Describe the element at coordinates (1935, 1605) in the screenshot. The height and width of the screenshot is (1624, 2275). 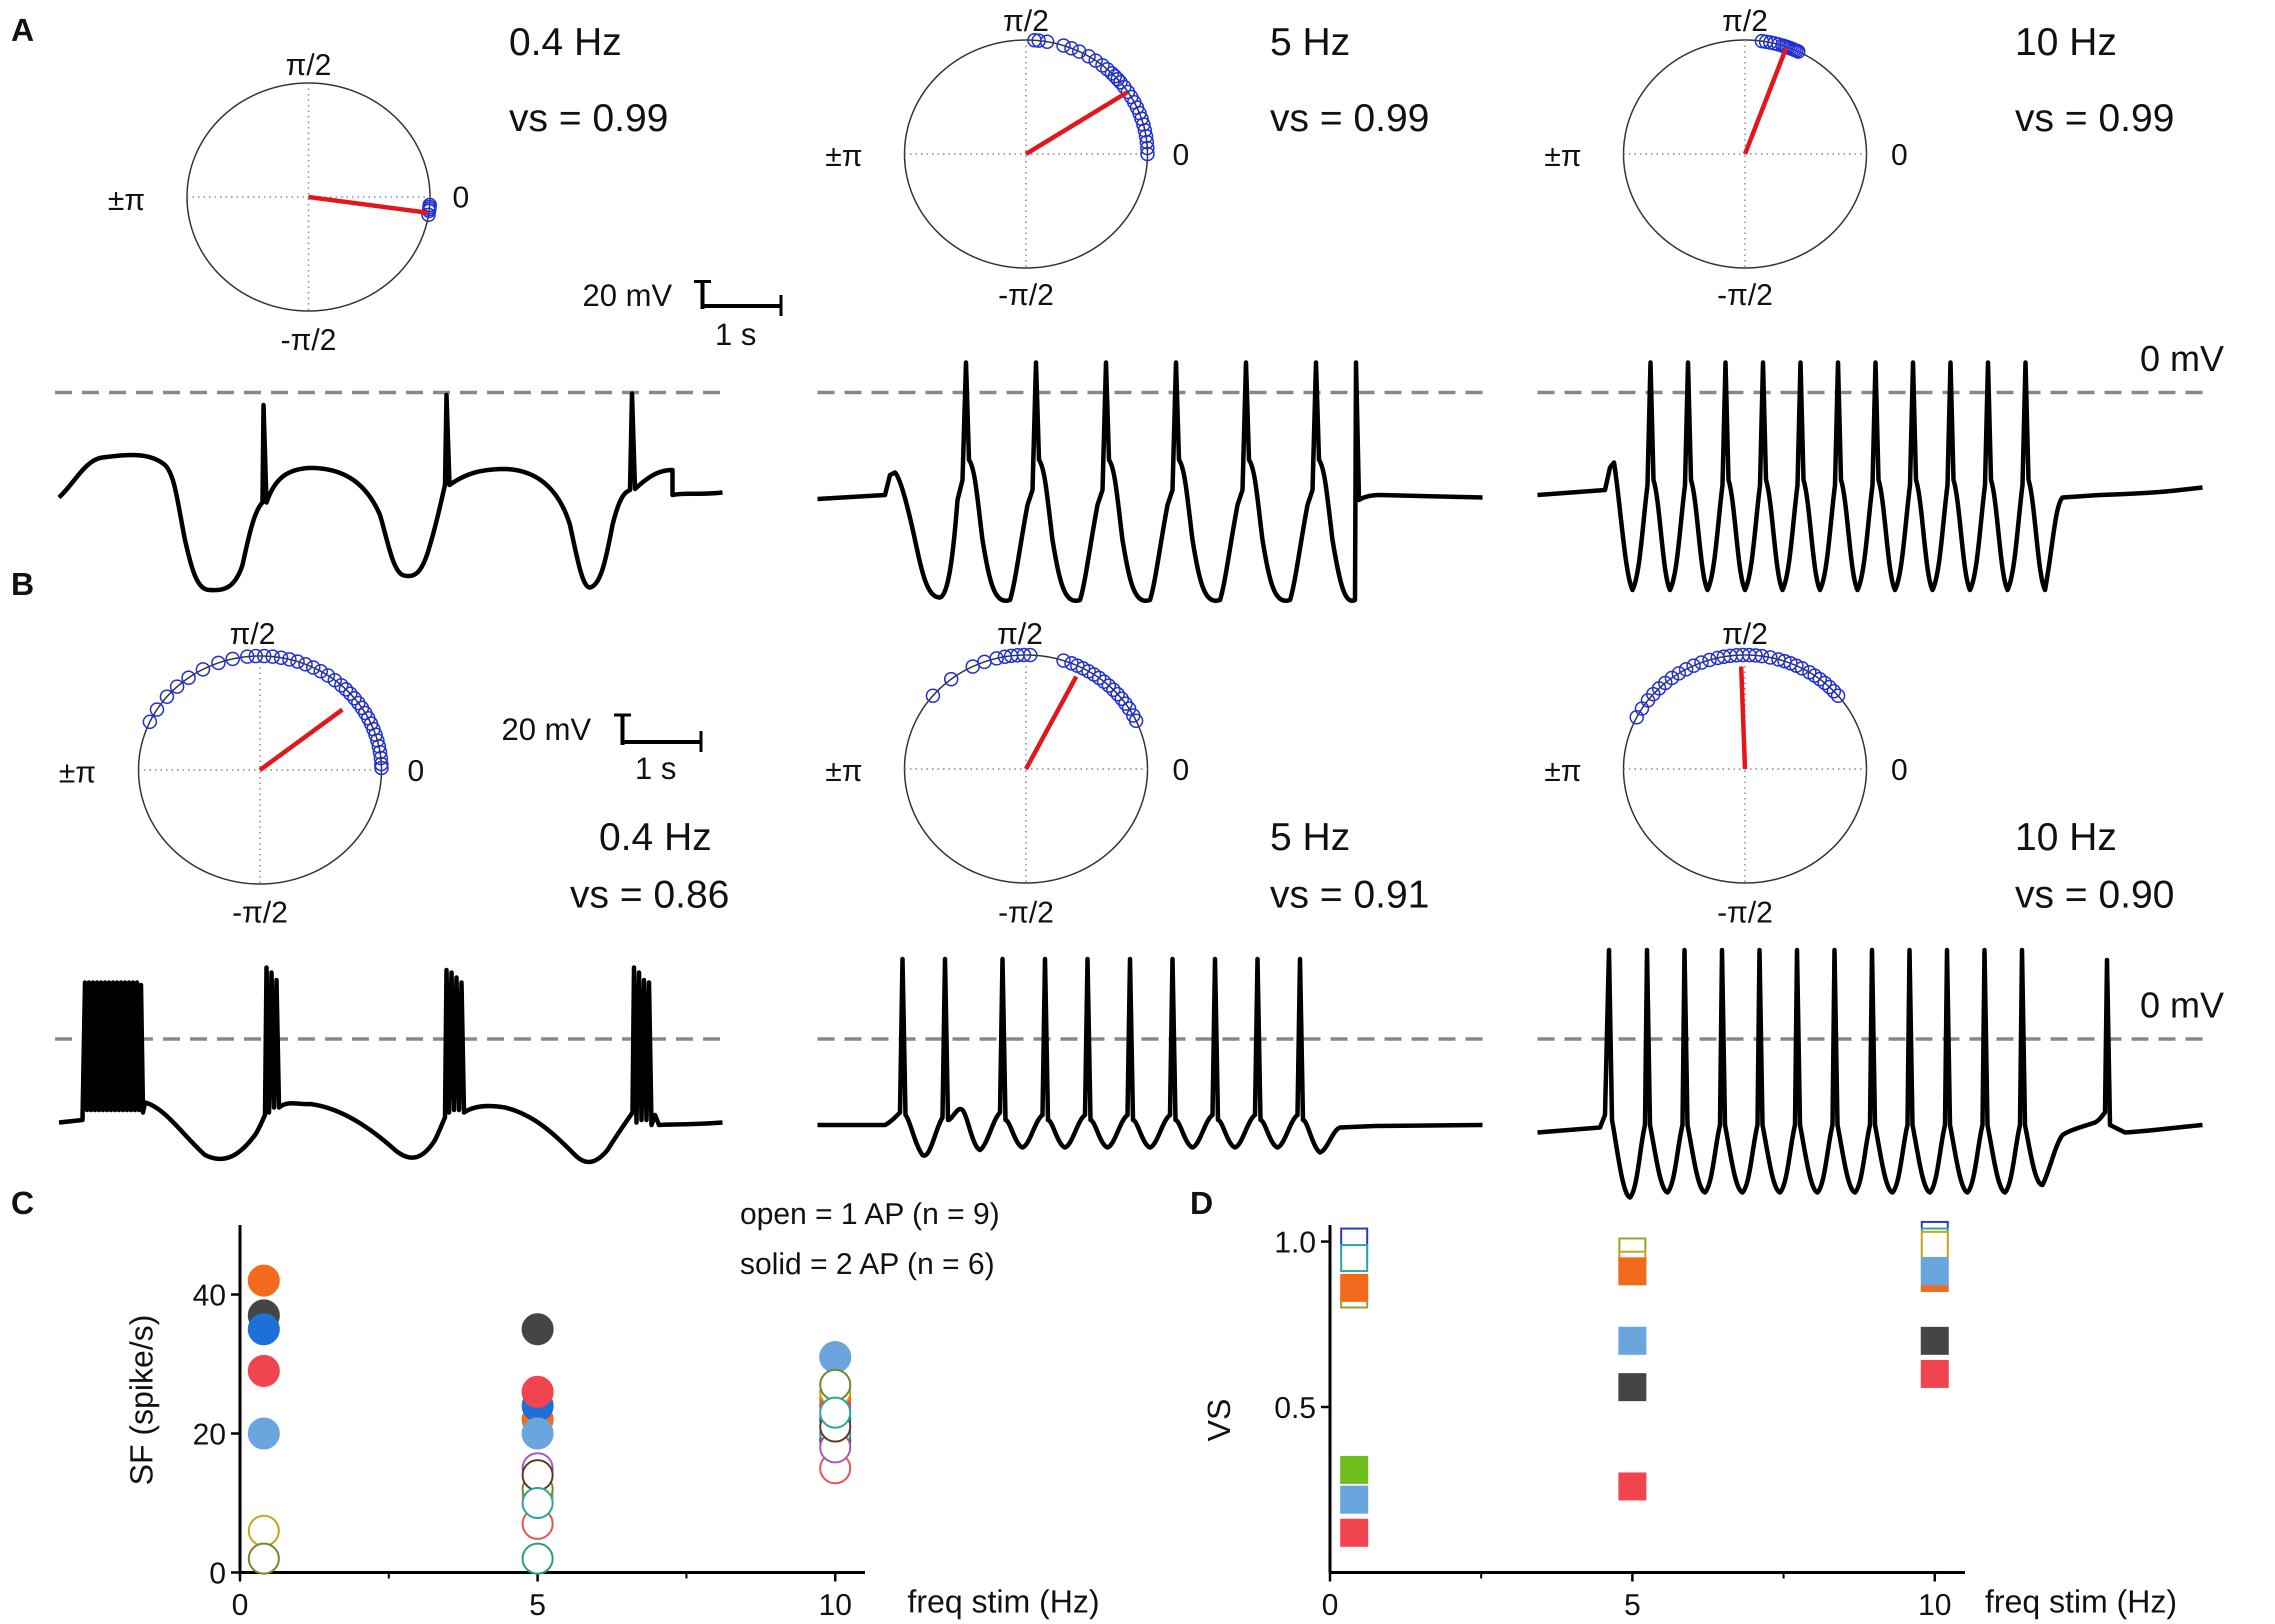
I see `x-tick-label: 10` at that location.